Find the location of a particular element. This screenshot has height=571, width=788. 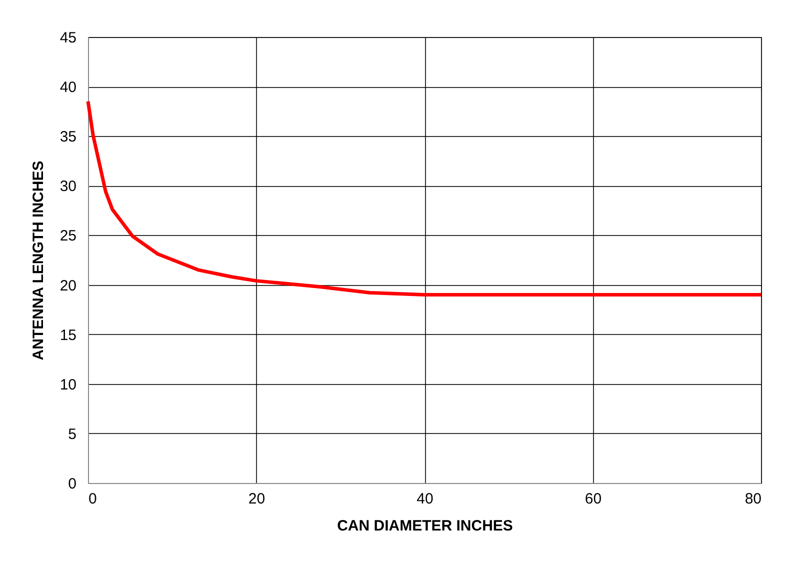

y-tick-label: 15 is located at coordinates (68, 335).